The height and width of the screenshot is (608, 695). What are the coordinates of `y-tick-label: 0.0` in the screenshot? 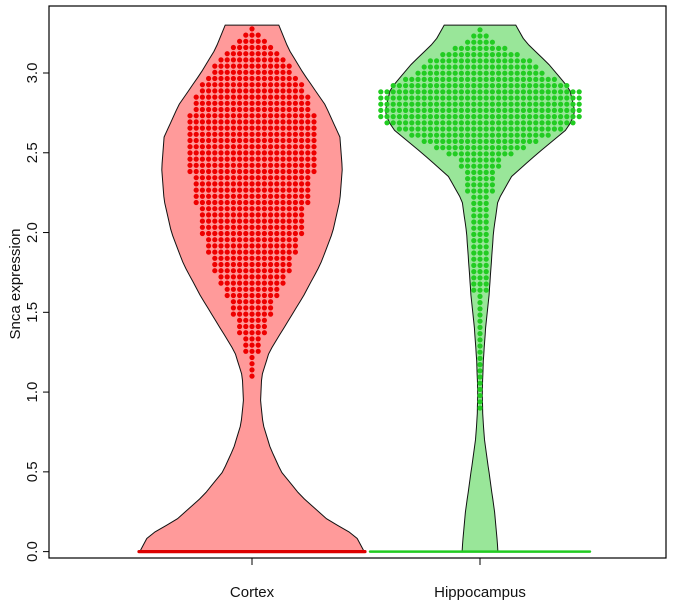 It's located at (32, 551).